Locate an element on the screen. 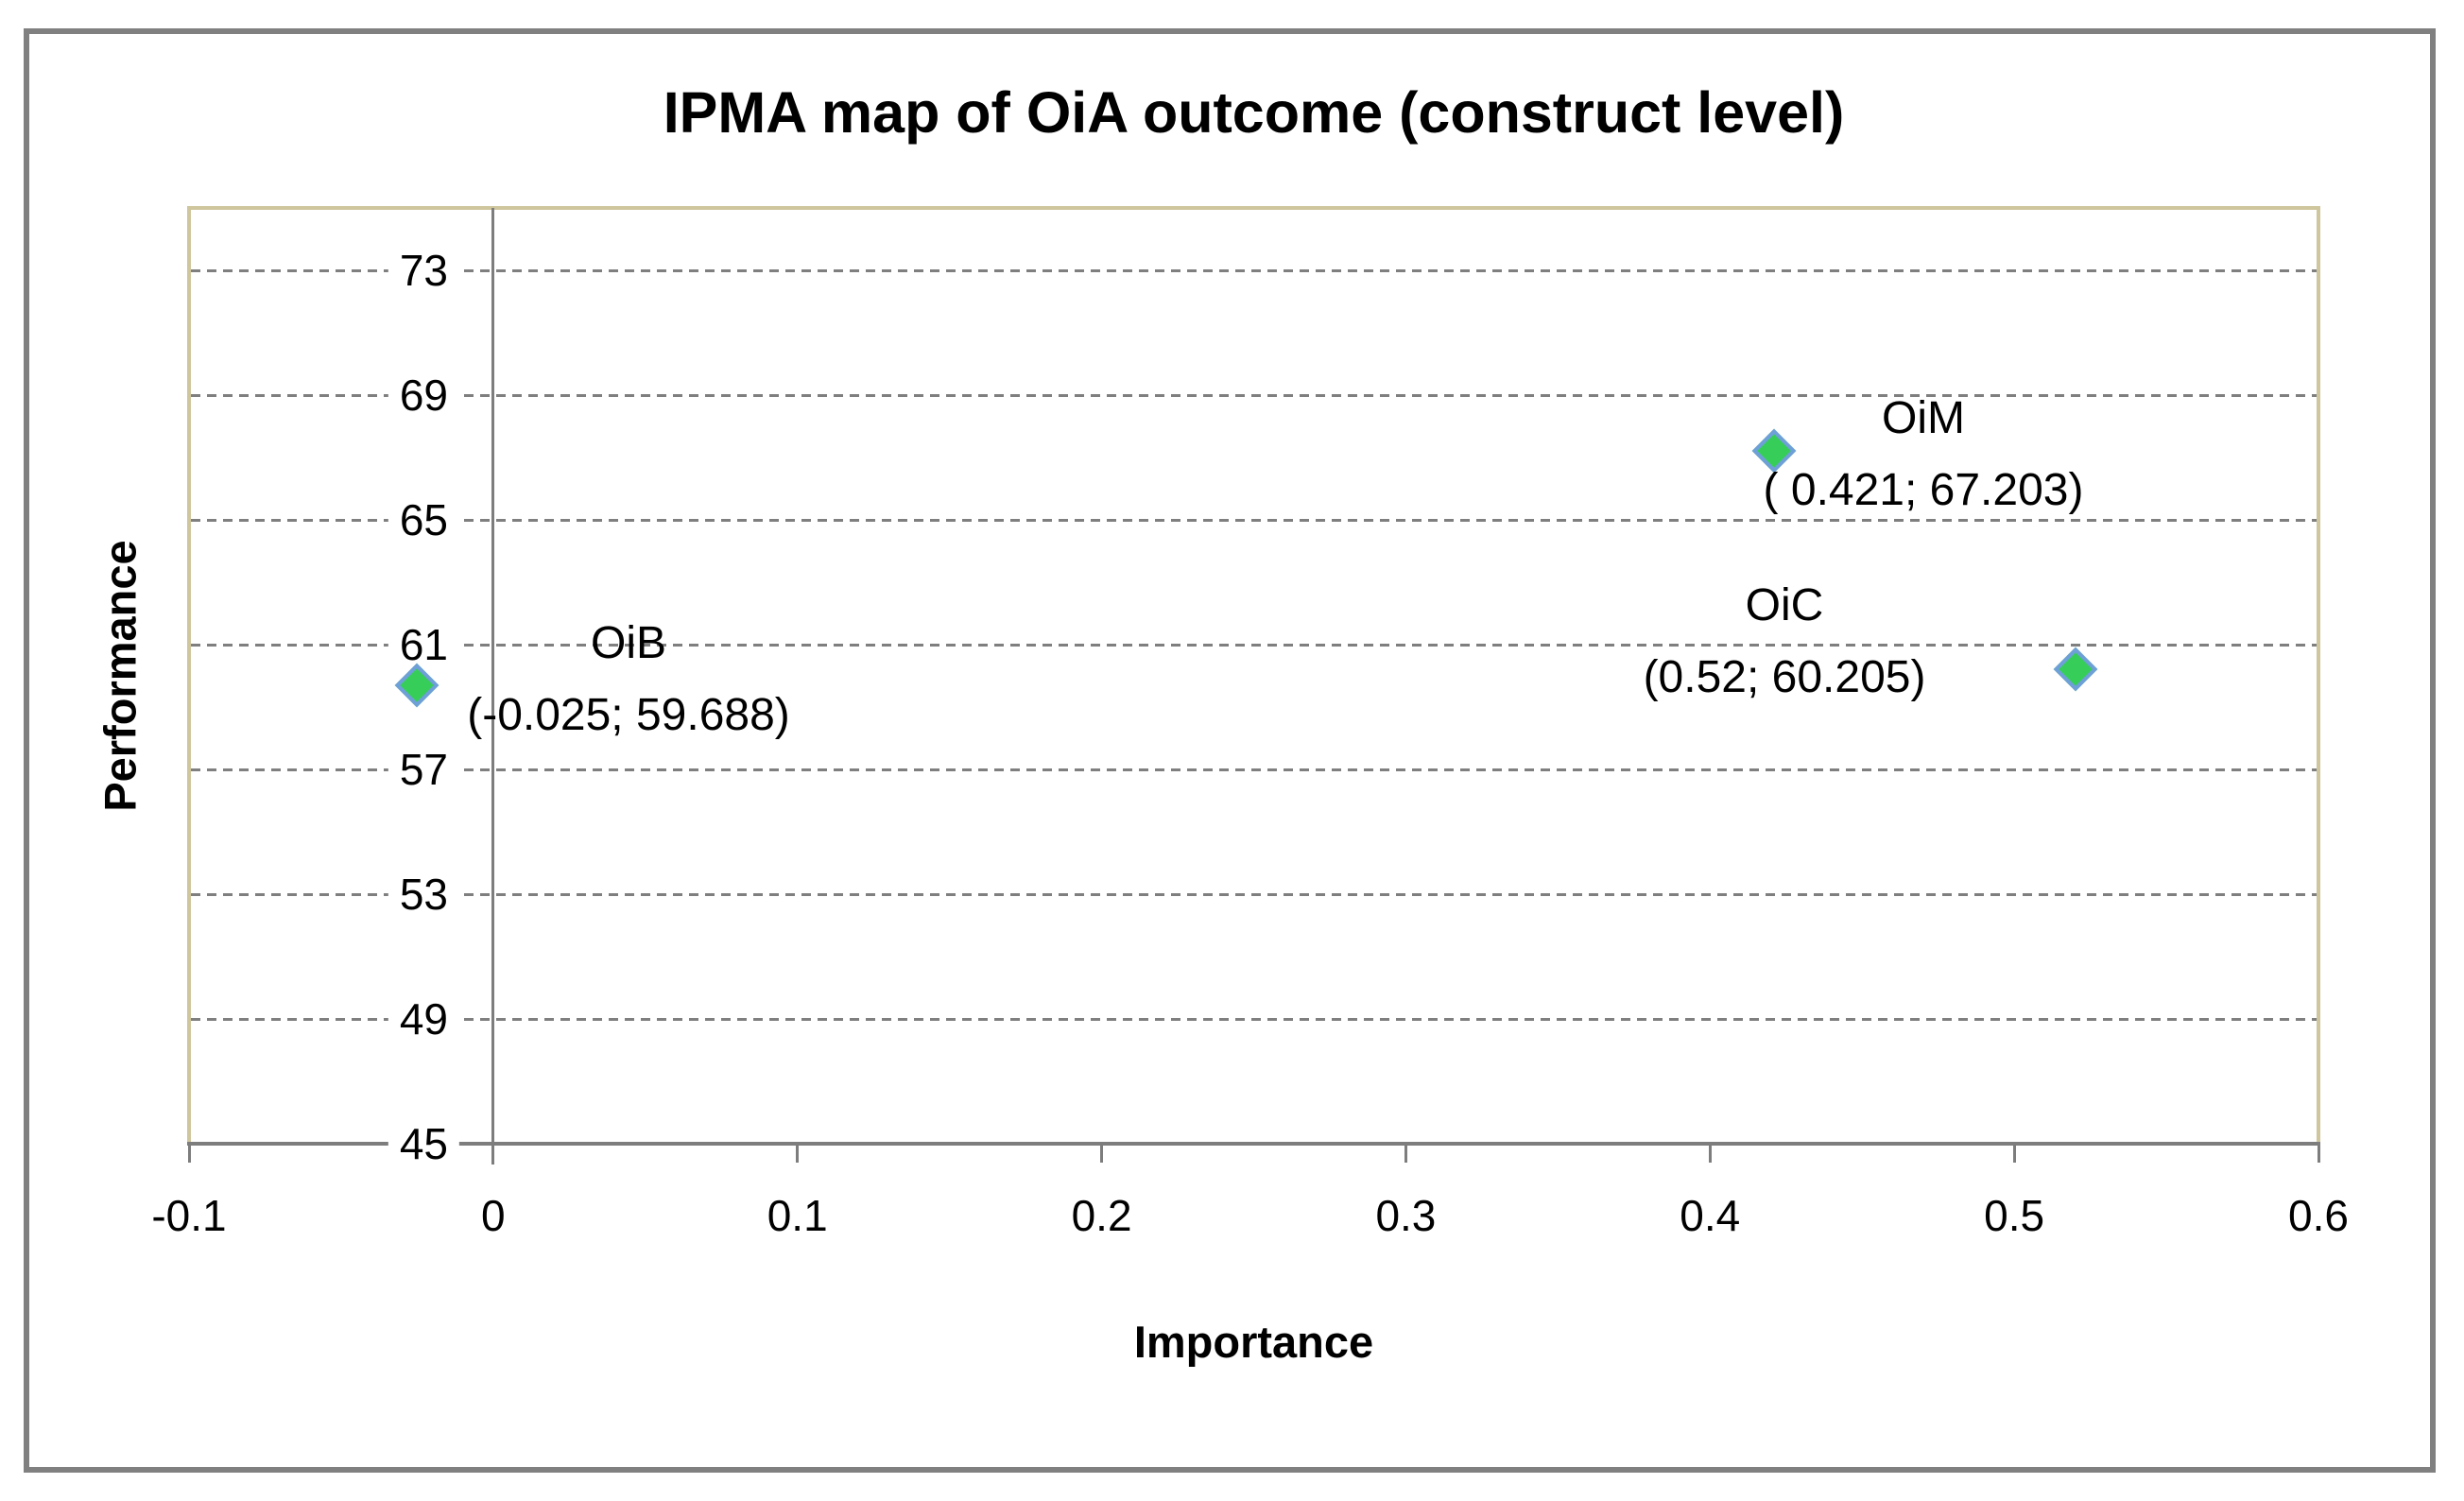 Image resolution: width=2464 pixels, height=1501 pixels. x-tick-label-0: 0 is located at coordinates (493, 1215).